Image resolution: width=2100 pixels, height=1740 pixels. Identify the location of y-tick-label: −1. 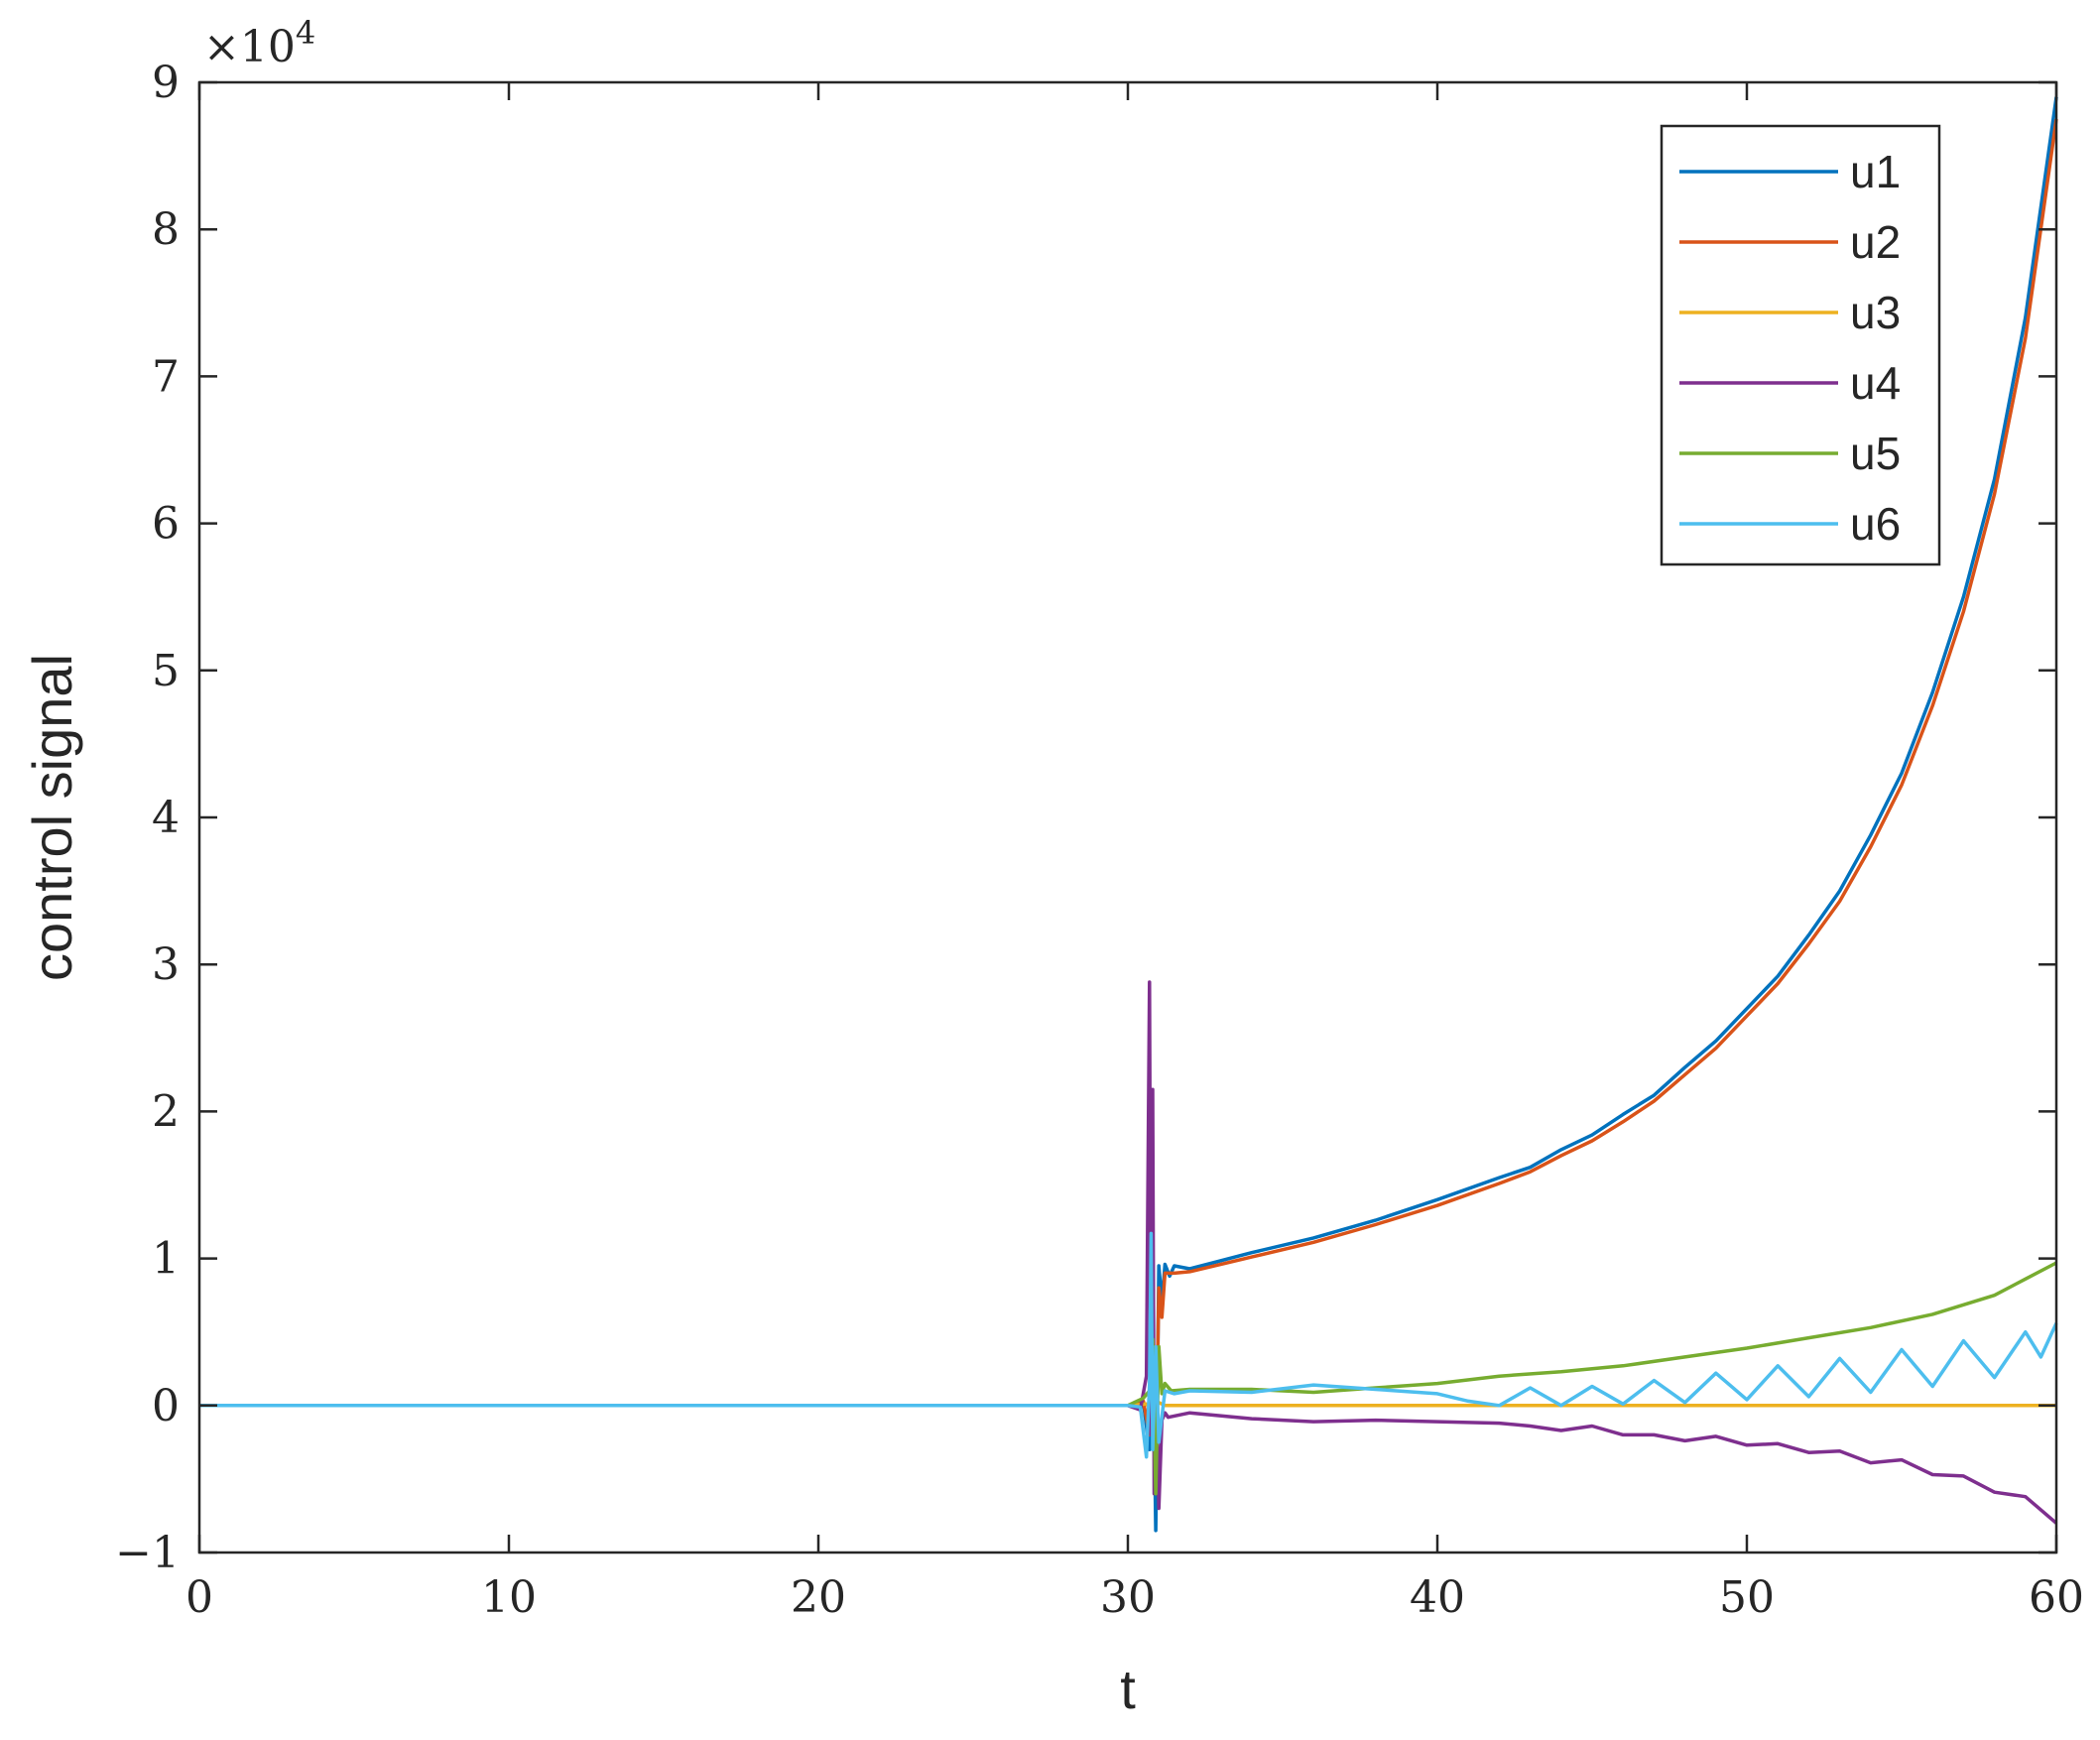
(148, 1553).